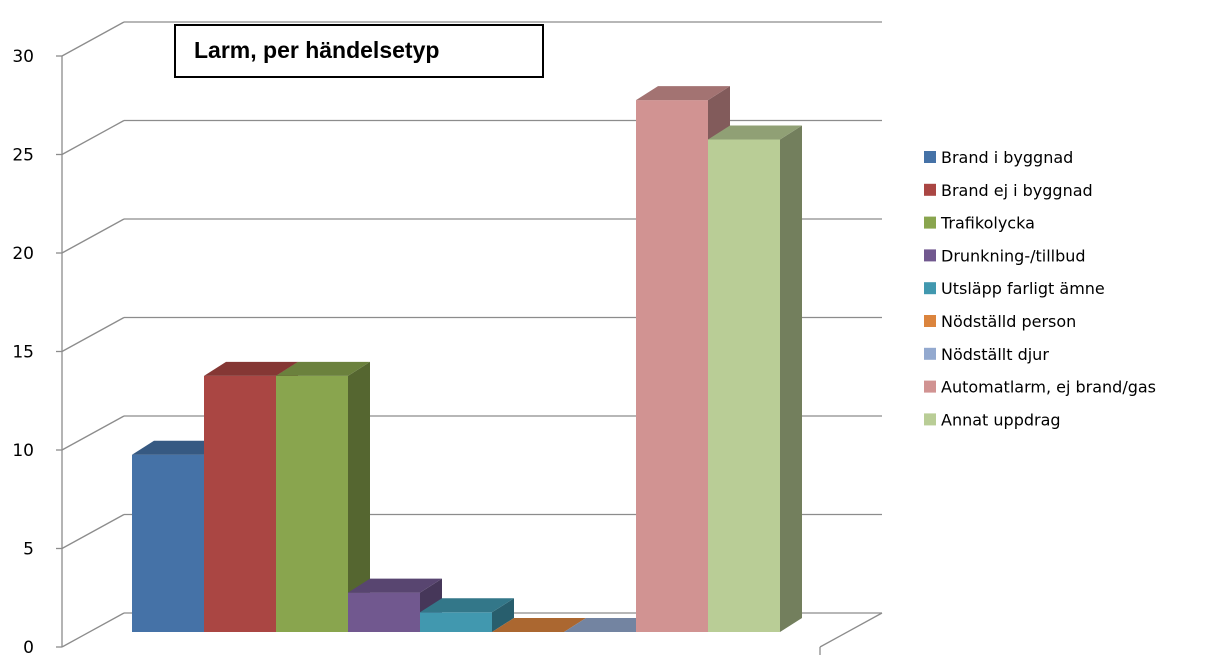 The image size is (1208, 655). I want to click on legend-item: Brand ej i byggnad, so click(1008, 190).